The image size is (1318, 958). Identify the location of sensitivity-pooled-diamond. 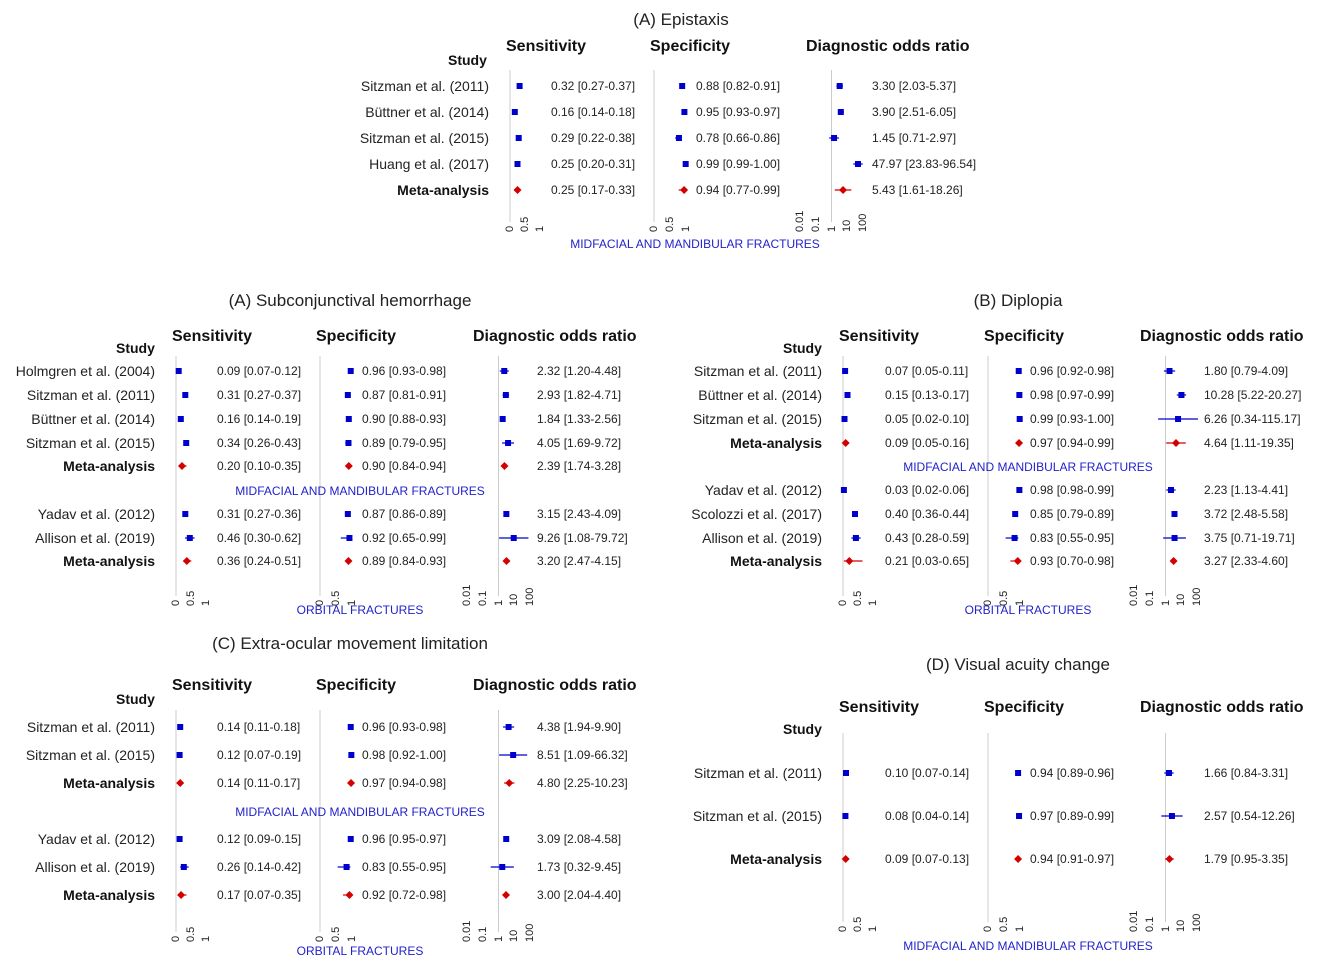
(845, 859).